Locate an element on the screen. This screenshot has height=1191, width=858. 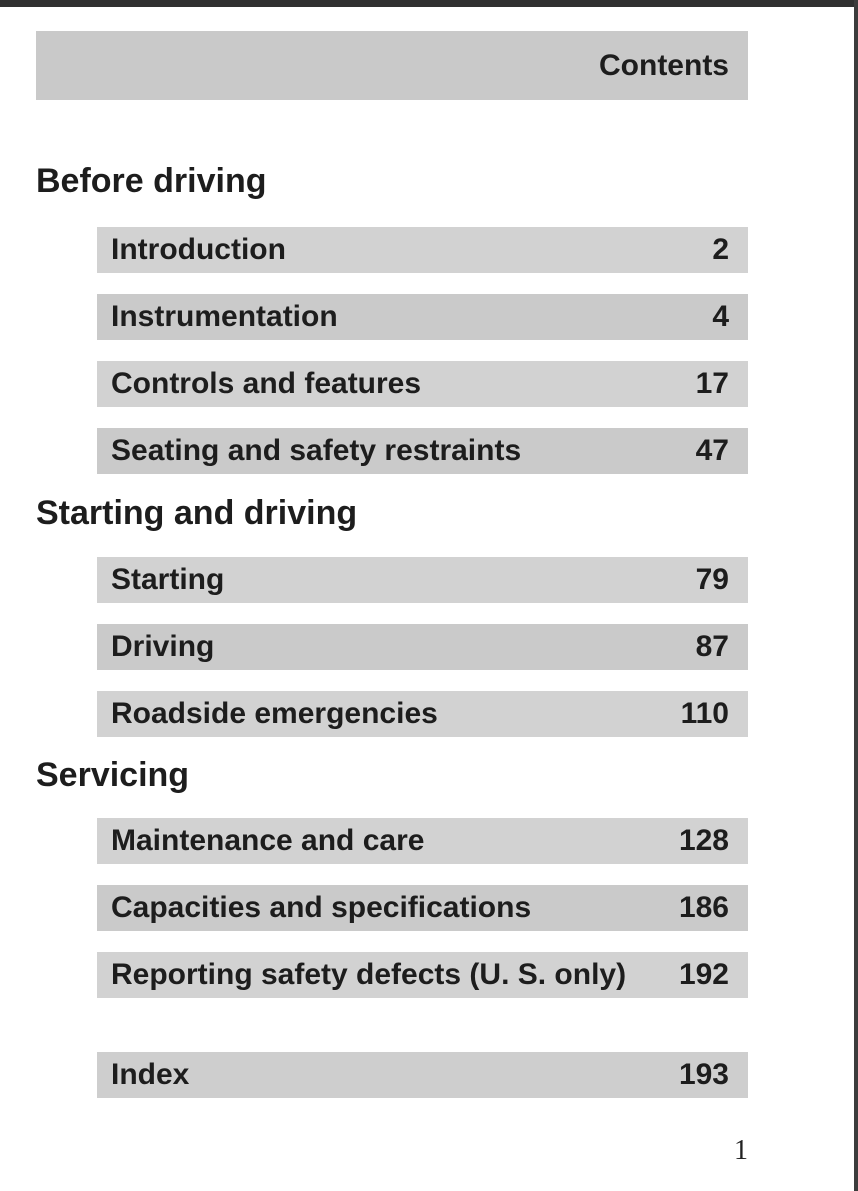
toc-page-number: 87 is located at coordinates (712, 646).